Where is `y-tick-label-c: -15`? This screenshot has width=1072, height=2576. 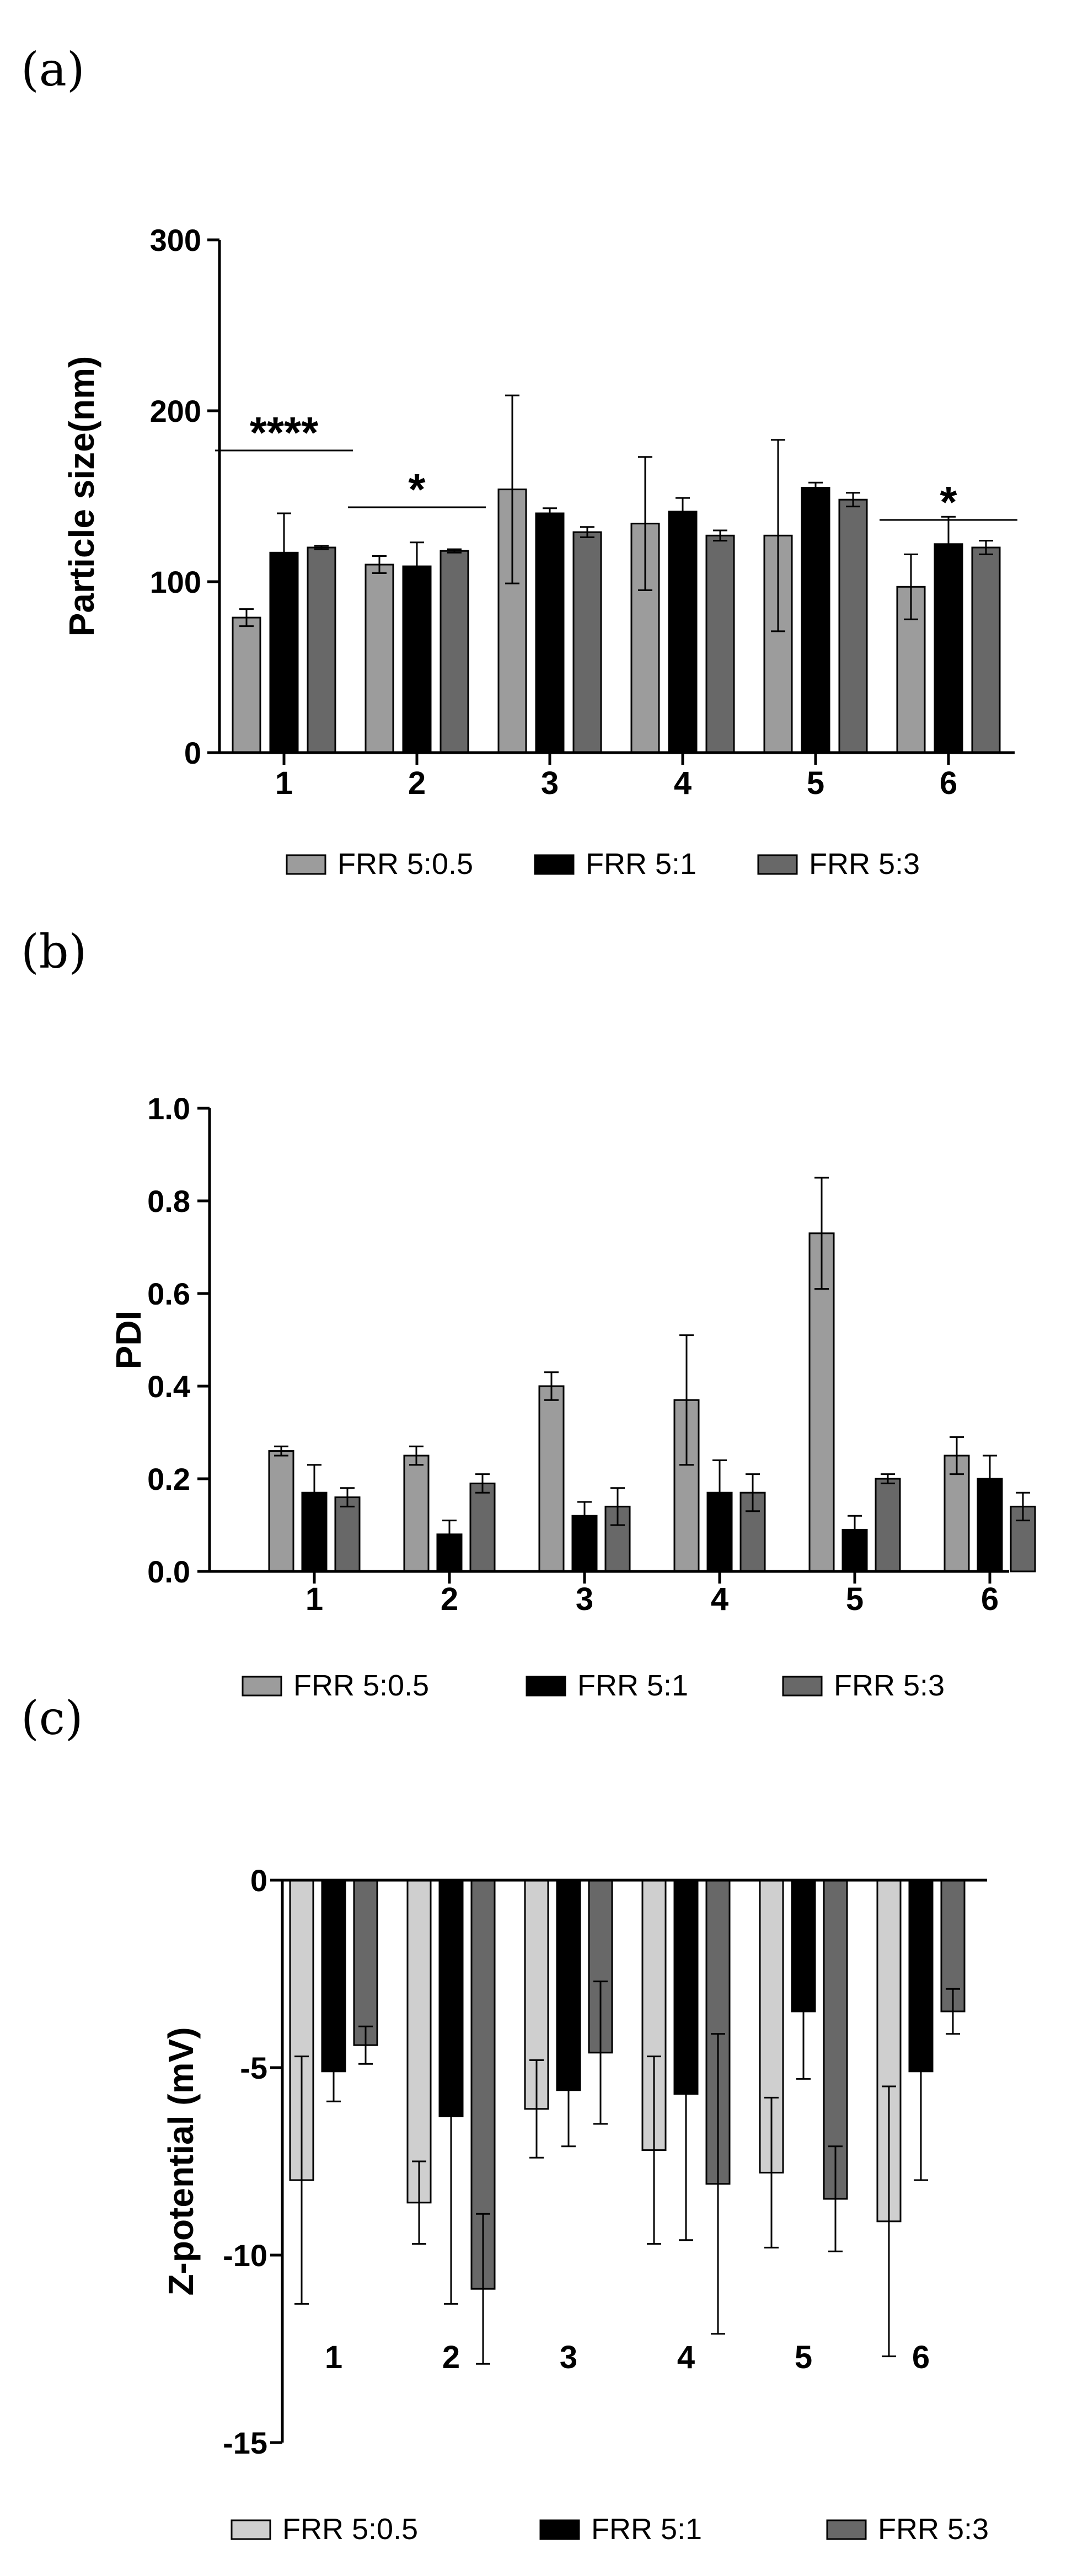
y-tick-label-c: -15 is located at coordinates (245, 2442).